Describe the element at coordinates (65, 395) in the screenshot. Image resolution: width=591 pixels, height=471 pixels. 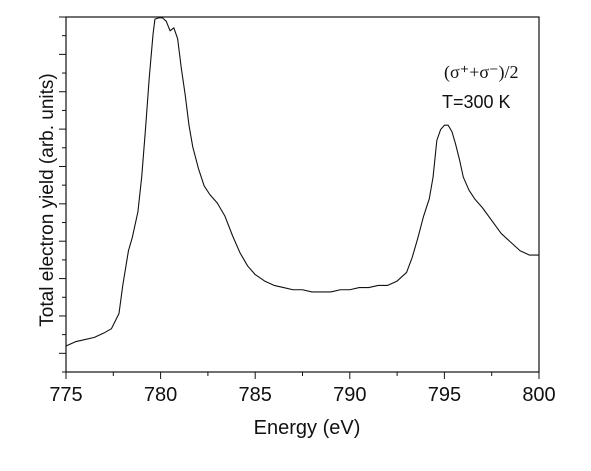
I see `x-tick-label: 775` at that location.